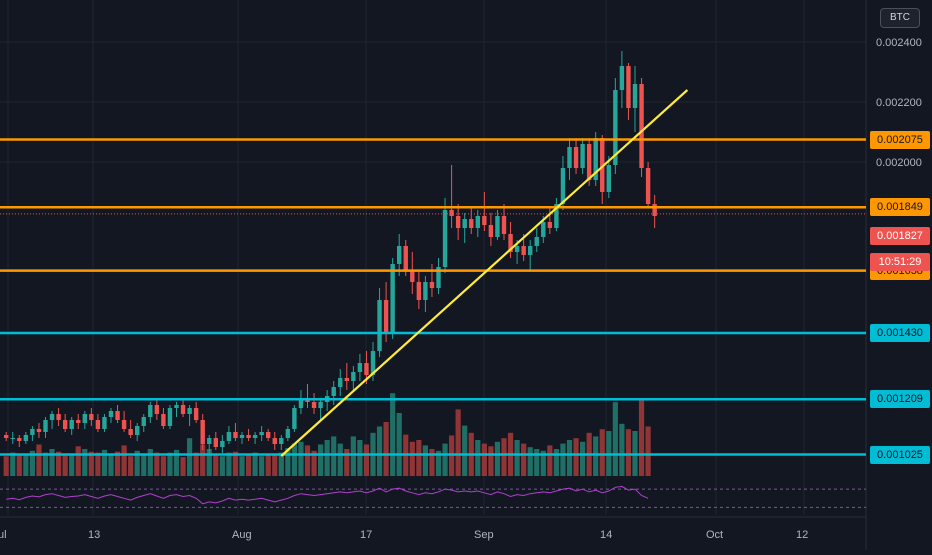  What do you see at coordinates (484, 535) in the screenshot?
I see `x-tick-label: Sep` at bounding box center [484, 535].